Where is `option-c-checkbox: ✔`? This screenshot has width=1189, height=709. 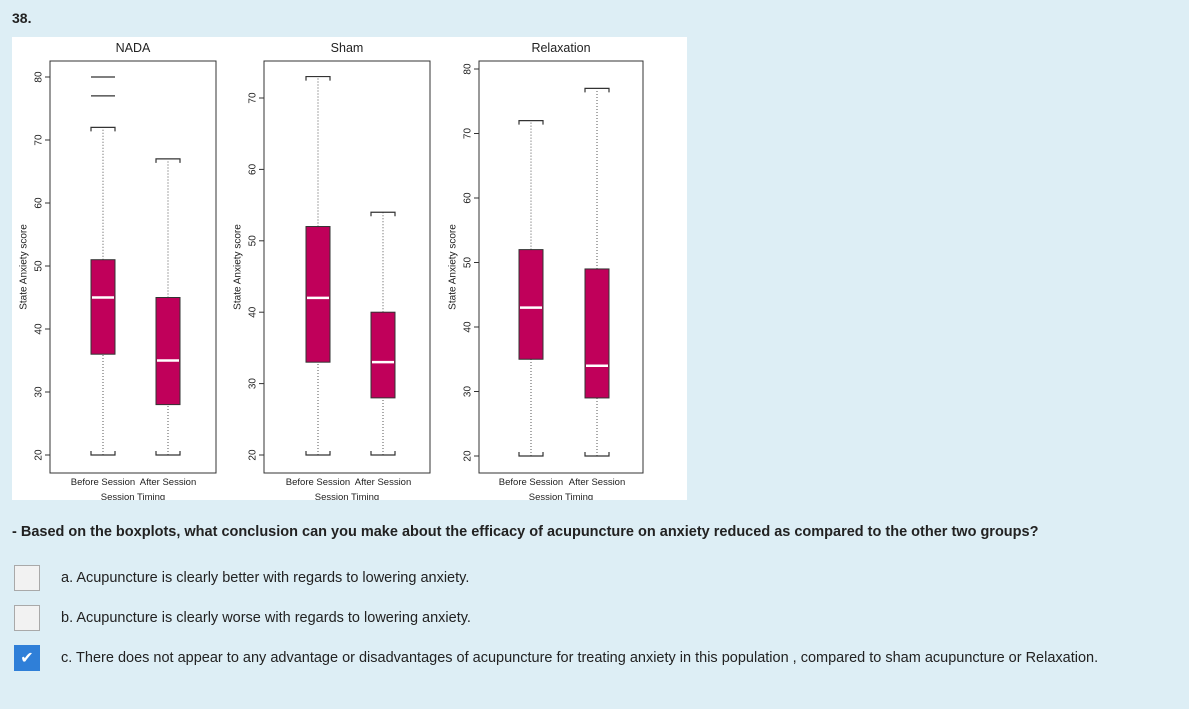 option-c-checkbox: ✔ is located at coordinates (27, 658).